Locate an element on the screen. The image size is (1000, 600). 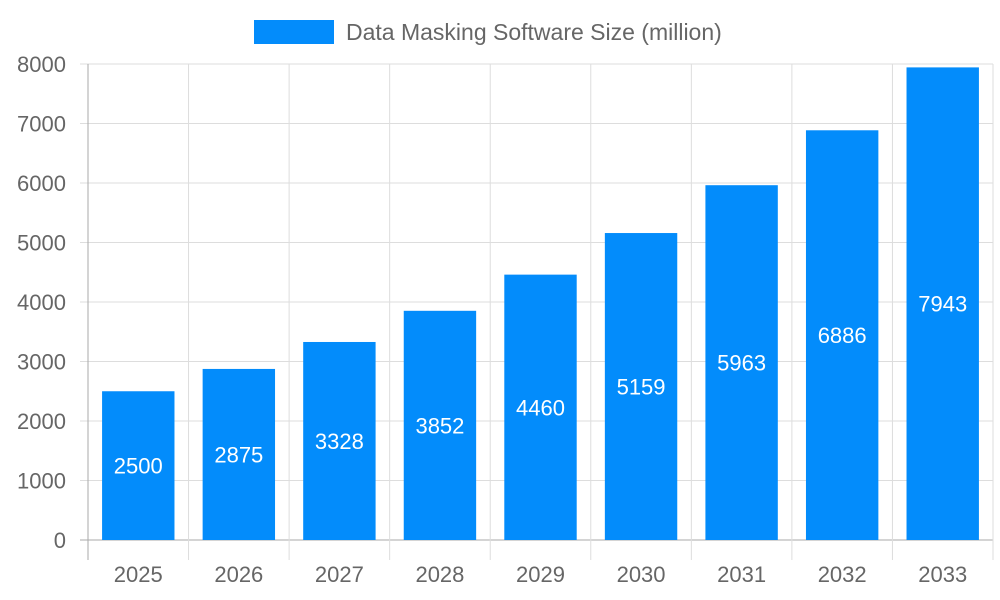
x-tick-label: 2026 is located at coordinates (238, 574).